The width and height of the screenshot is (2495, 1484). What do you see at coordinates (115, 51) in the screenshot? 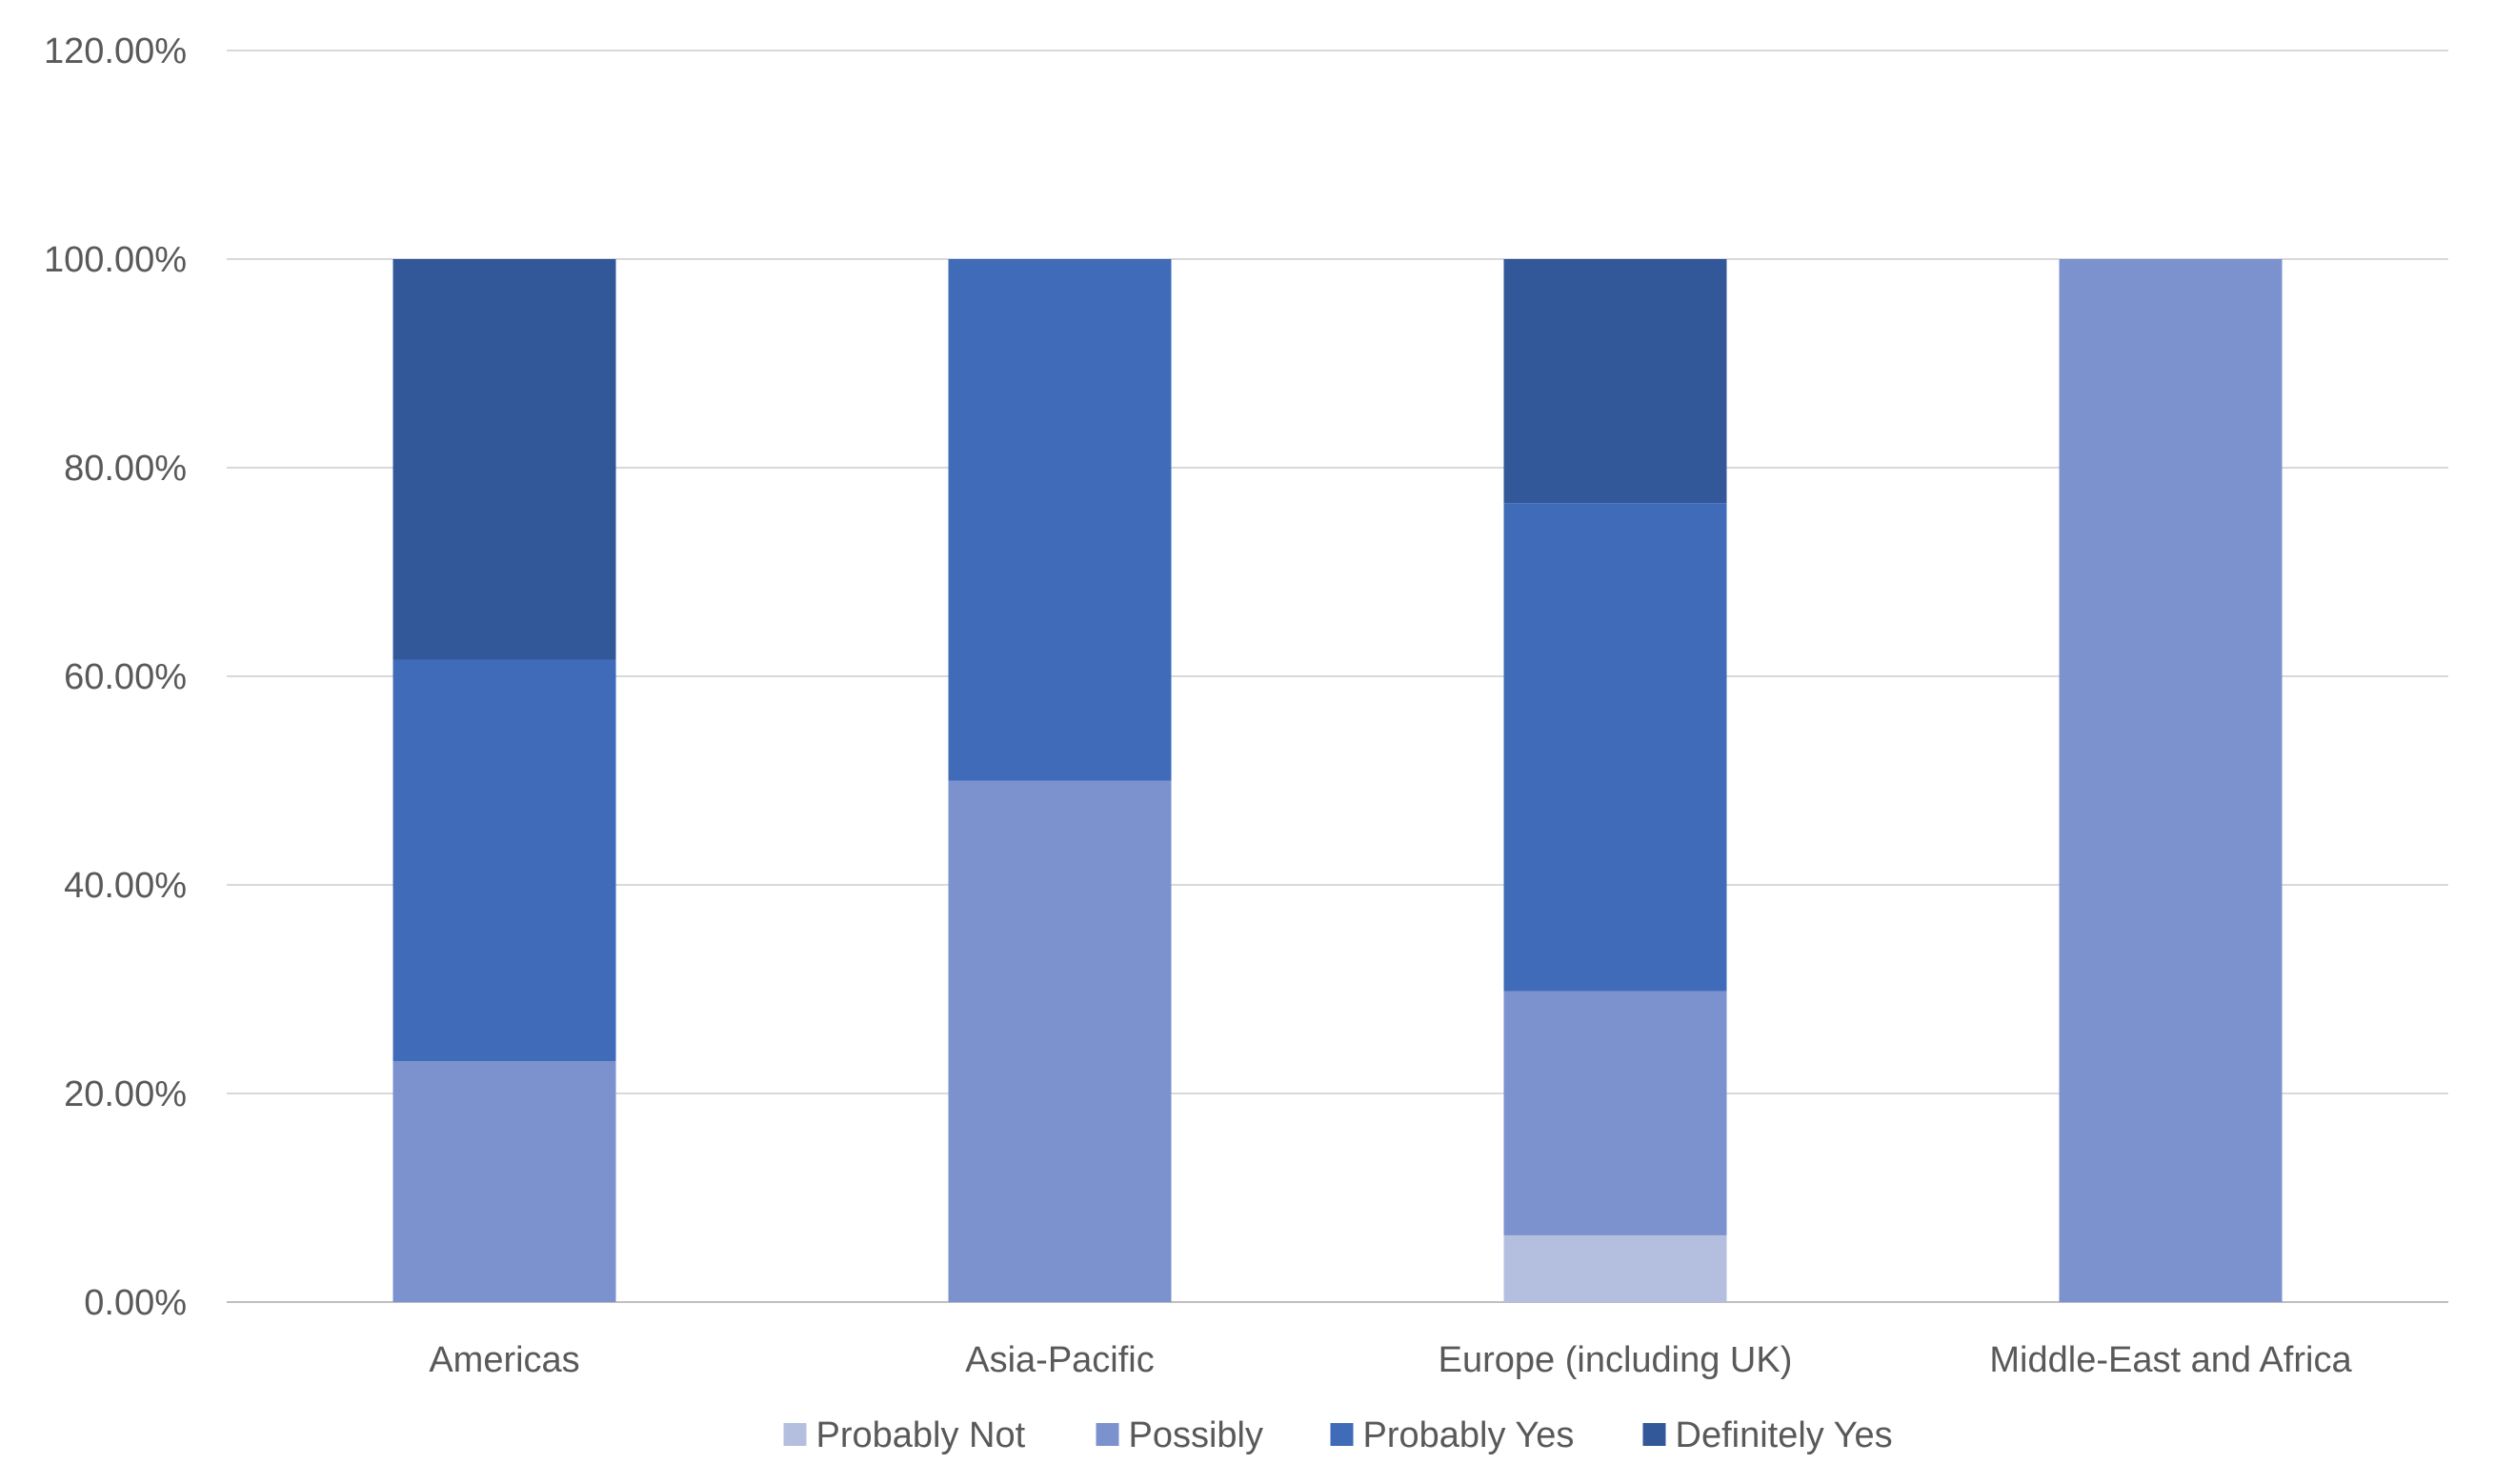
I see `y-tick-label: 120.00%` at bounding box center [115, 51].